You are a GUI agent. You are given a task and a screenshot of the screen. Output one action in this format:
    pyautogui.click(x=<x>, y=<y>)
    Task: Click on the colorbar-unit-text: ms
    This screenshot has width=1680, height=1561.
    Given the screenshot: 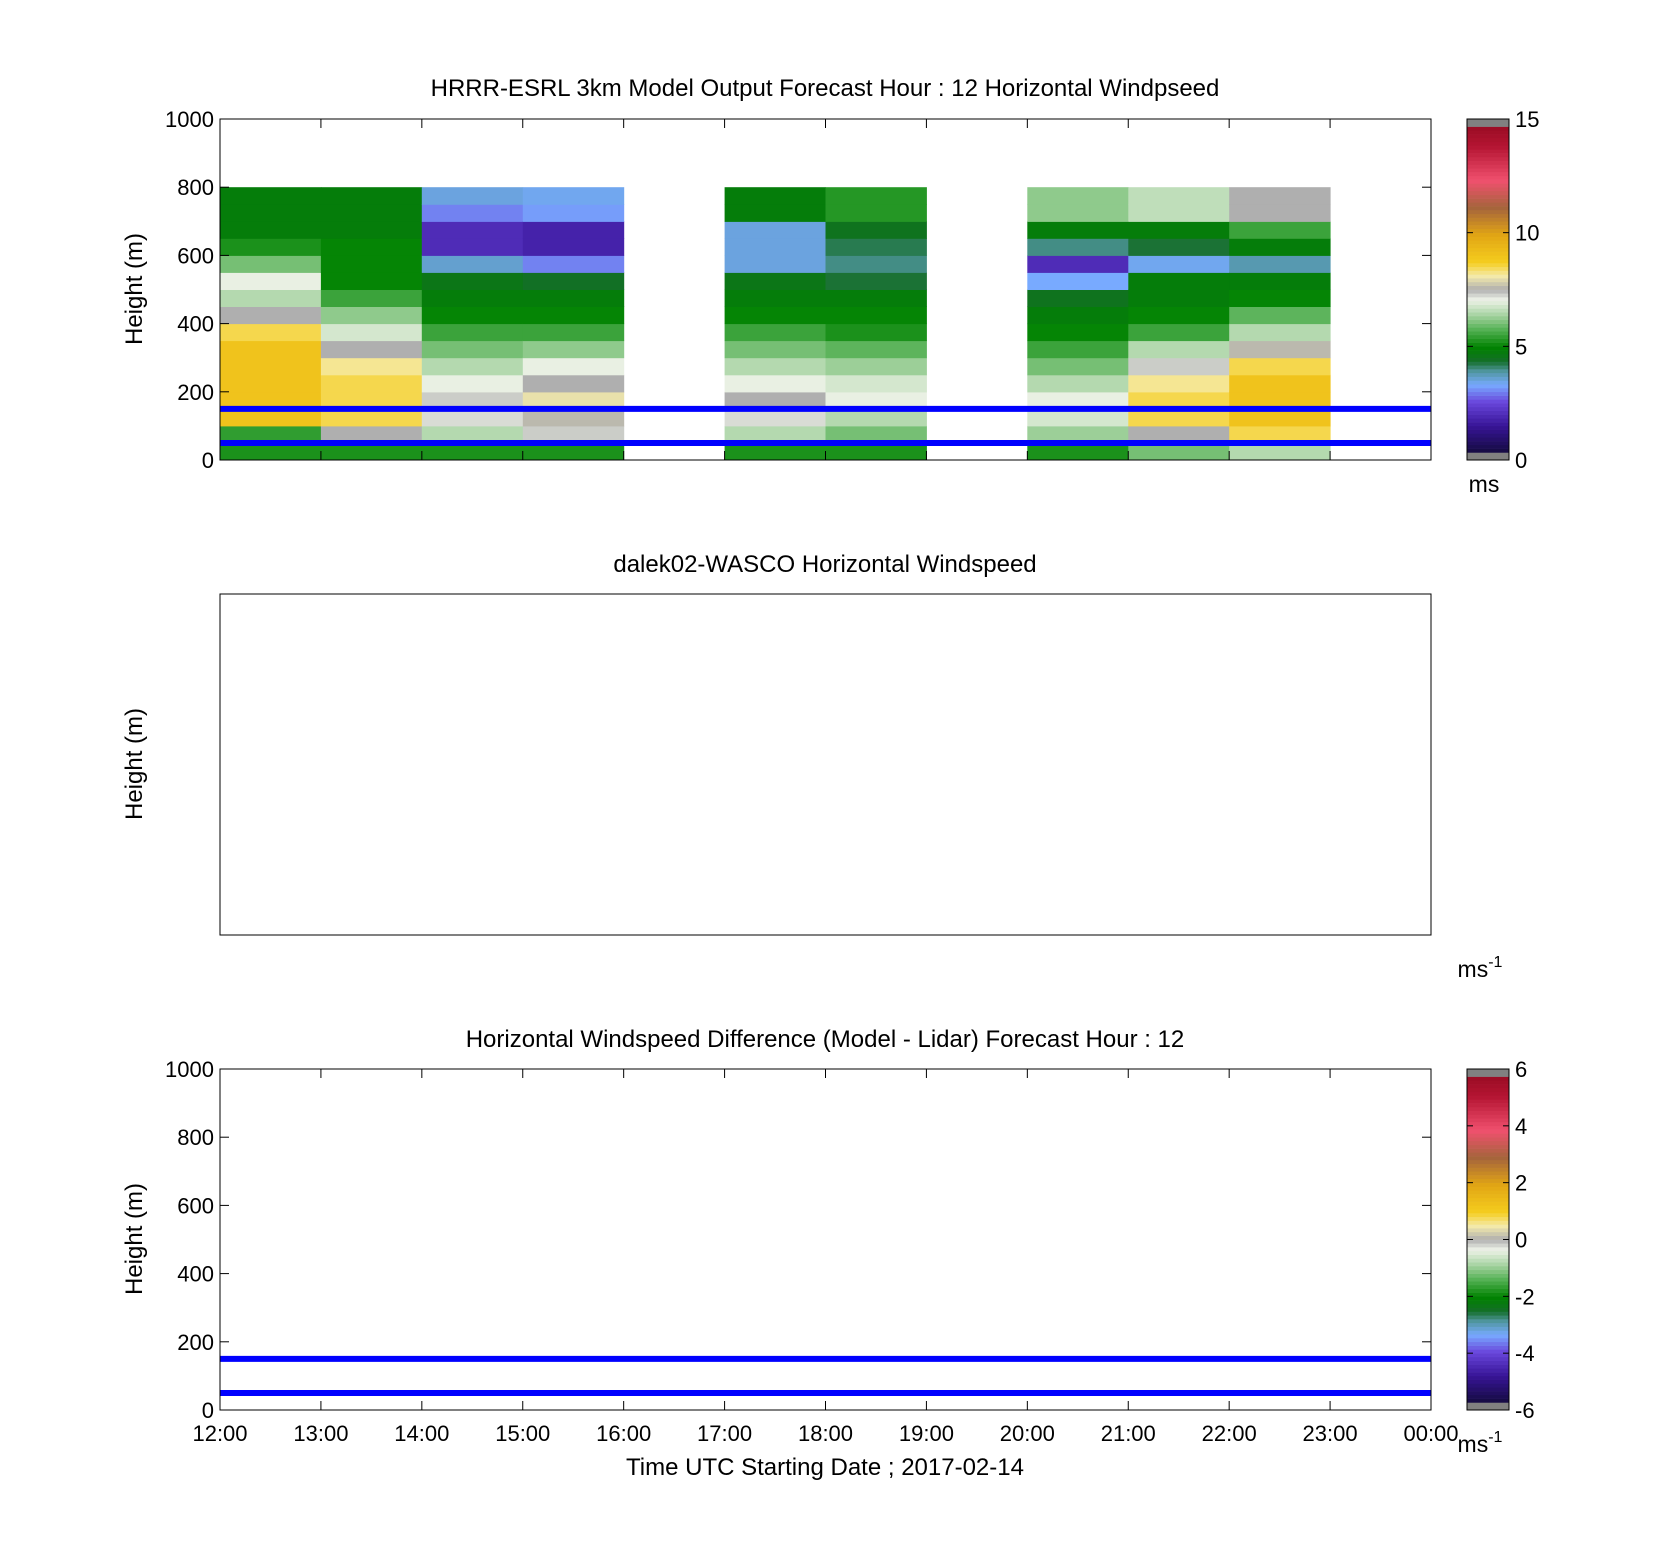 What is the action you would take?
    pyautogui.click(x=1473, y=969)
    